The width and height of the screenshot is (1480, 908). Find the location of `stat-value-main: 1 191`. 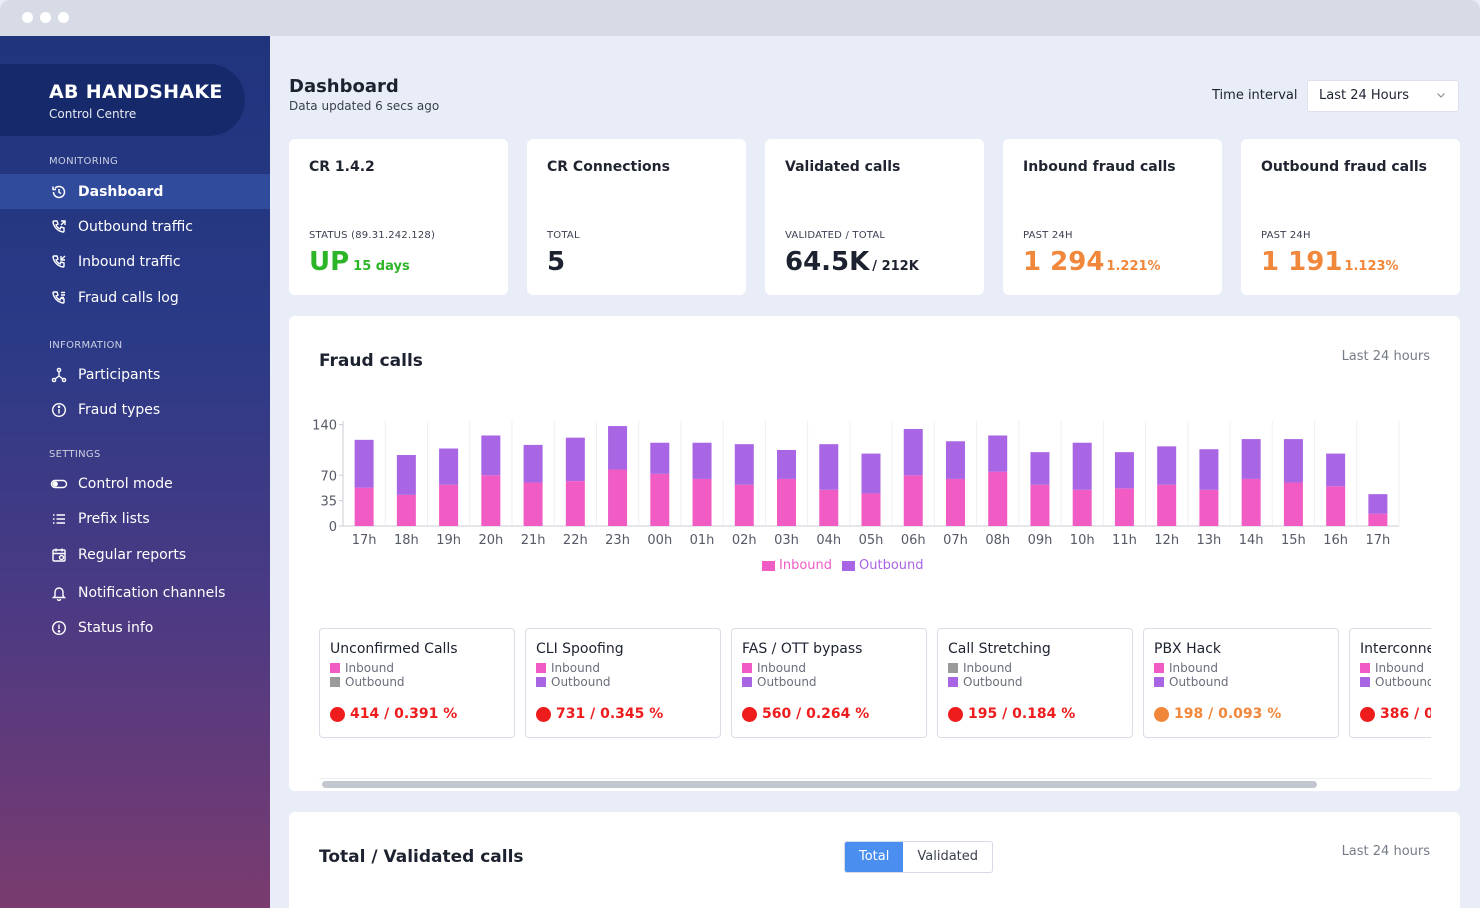

stat-value-main: 1 191 is located at coordinates (1302, 262).